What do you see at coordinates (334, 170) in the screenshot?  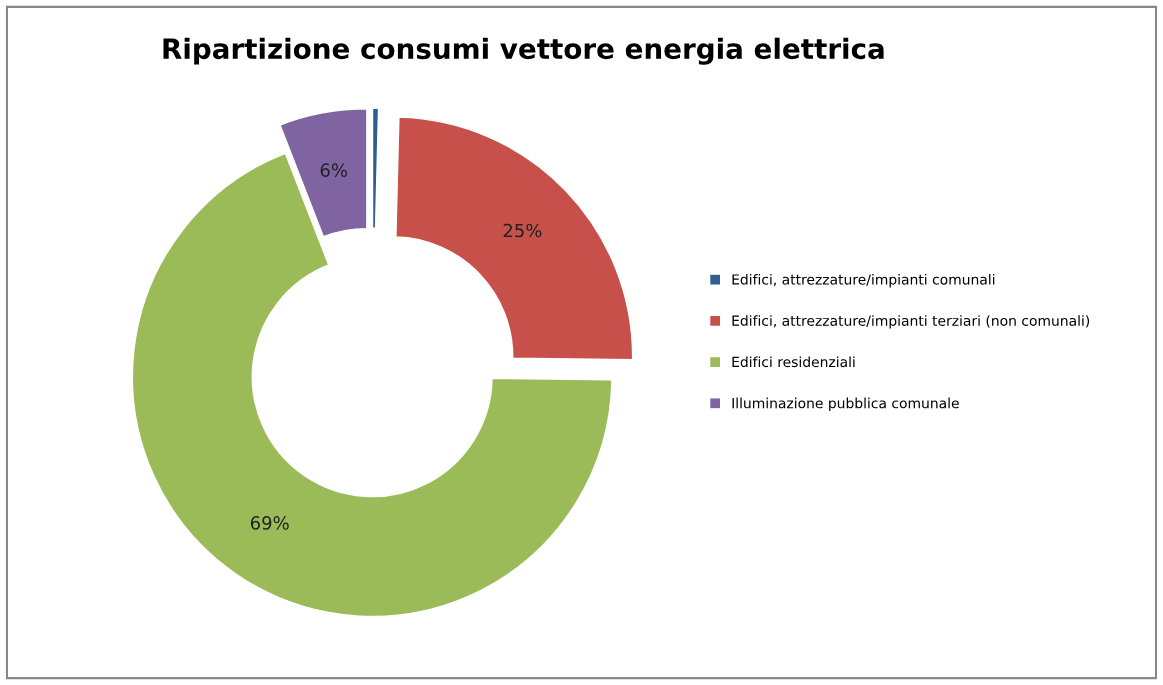 I see `data-label: 6%` at bounding box center [334, 170].